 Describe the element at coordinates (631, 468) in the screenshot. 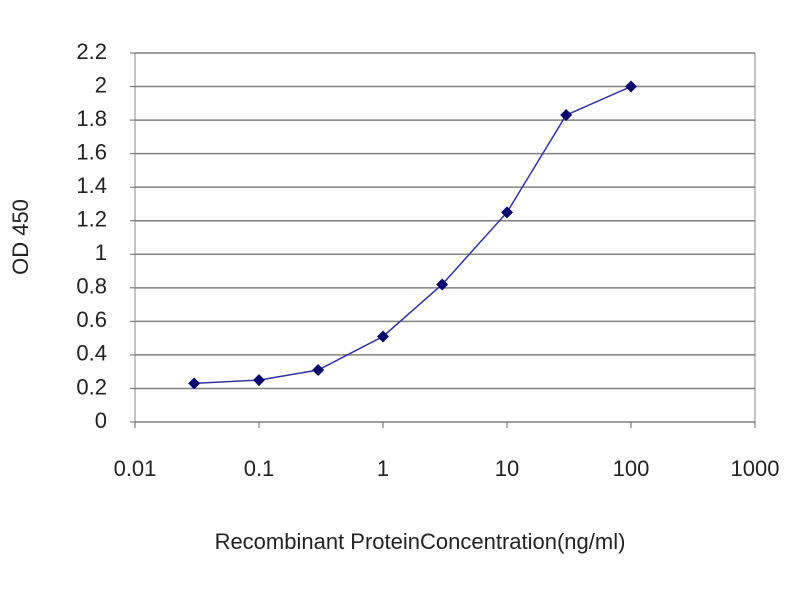

I see `x-tick-label: 100` at that location.